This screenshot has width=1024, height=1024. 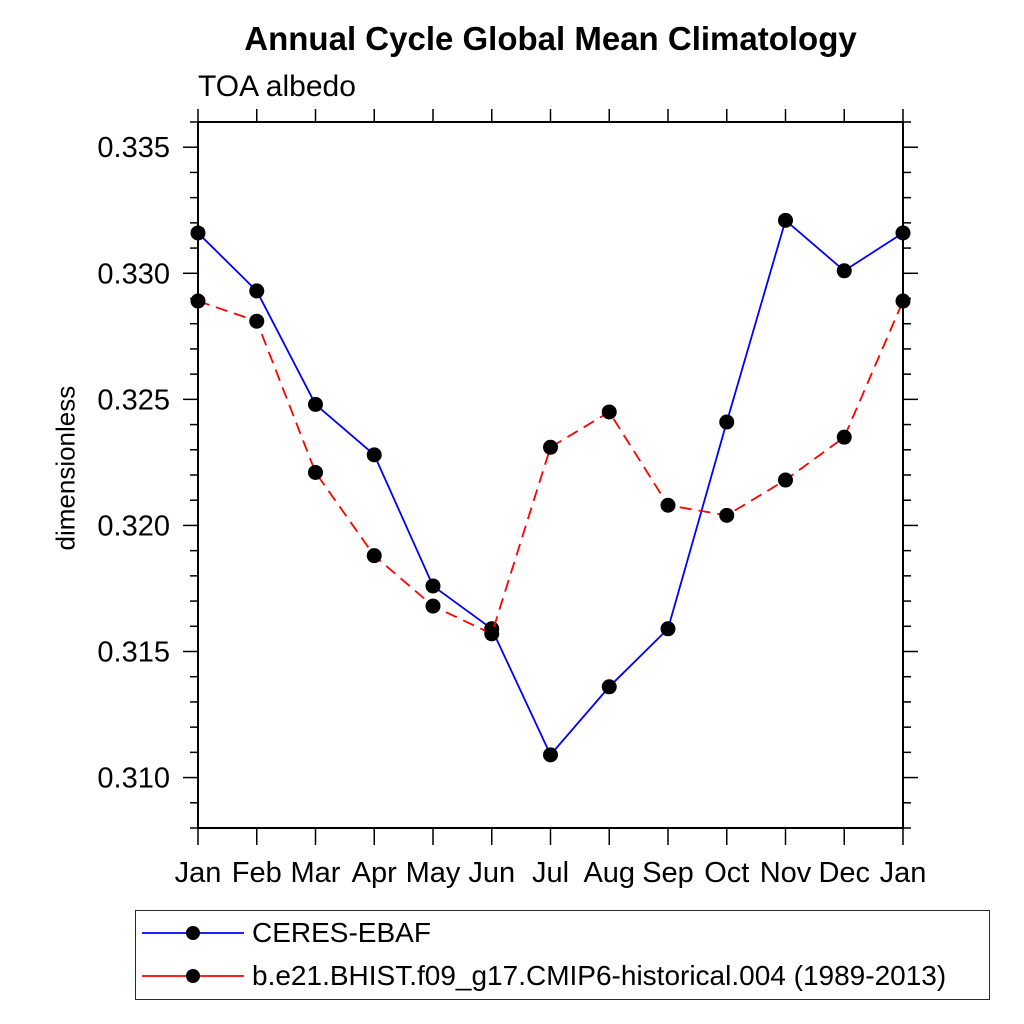 I want to click on x-tick-label: Feb, so click(x=257, y=873).